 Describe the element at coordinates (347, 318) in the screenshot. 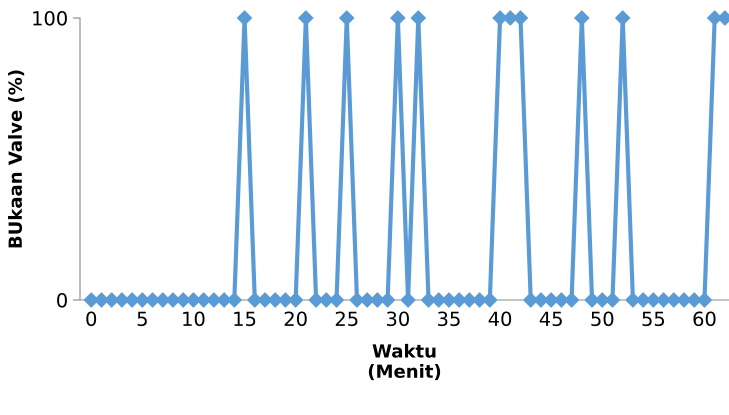

I see `x-tick-label: 25` at that location.